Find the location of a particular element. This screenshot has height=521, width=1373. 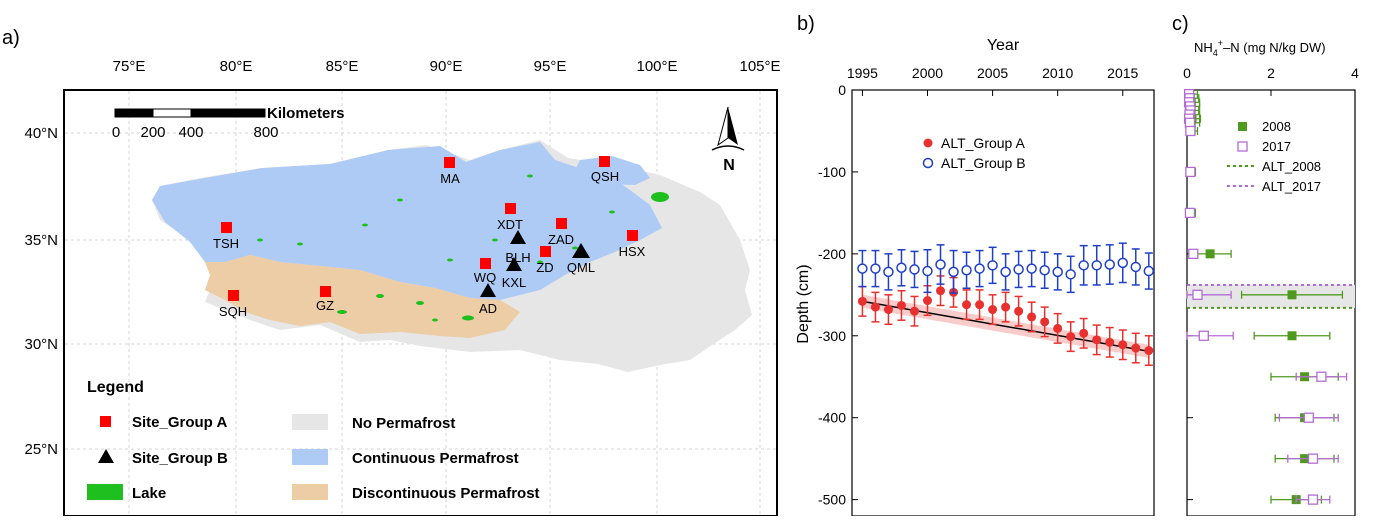

sites-group-b: BLH QML KXL AD is located at coordinates (537, 273).